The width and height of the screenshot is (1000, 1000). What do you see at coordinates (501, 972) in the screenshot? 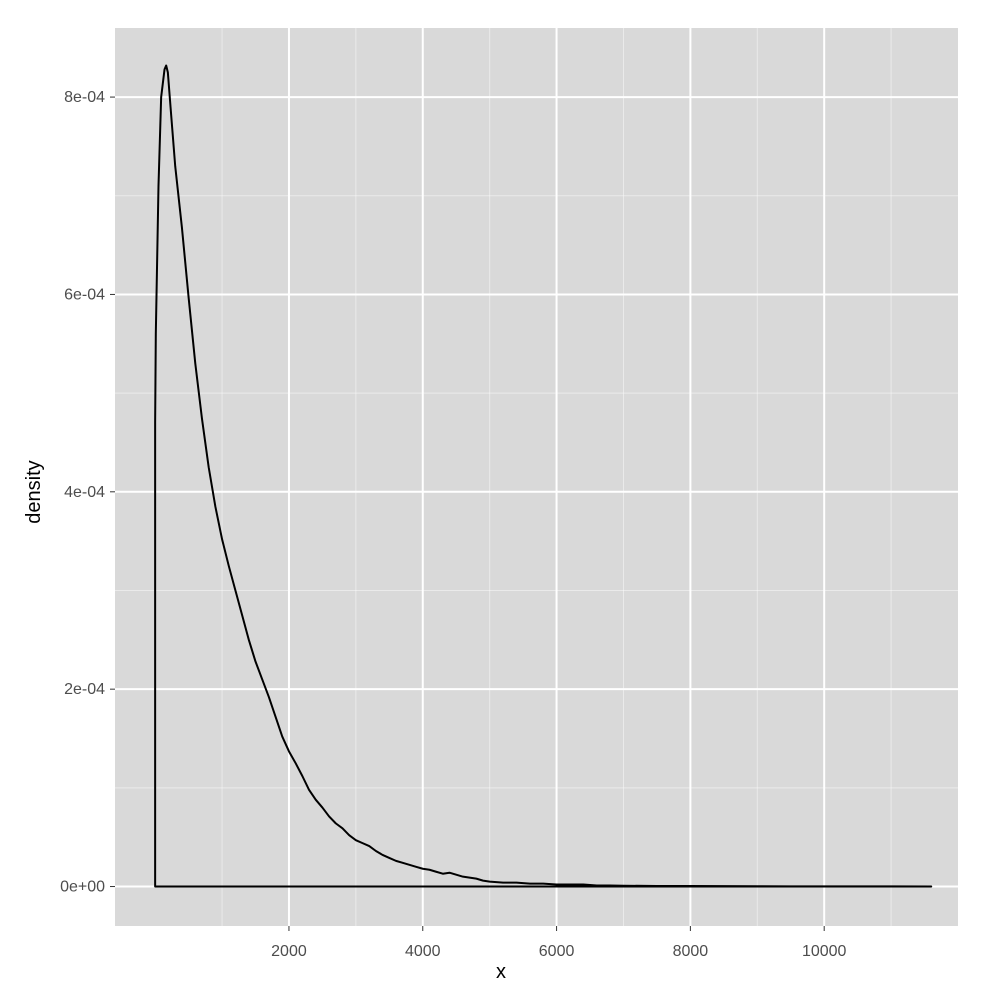
I see `x-axis-title: x` at bounding box center [501, 972].